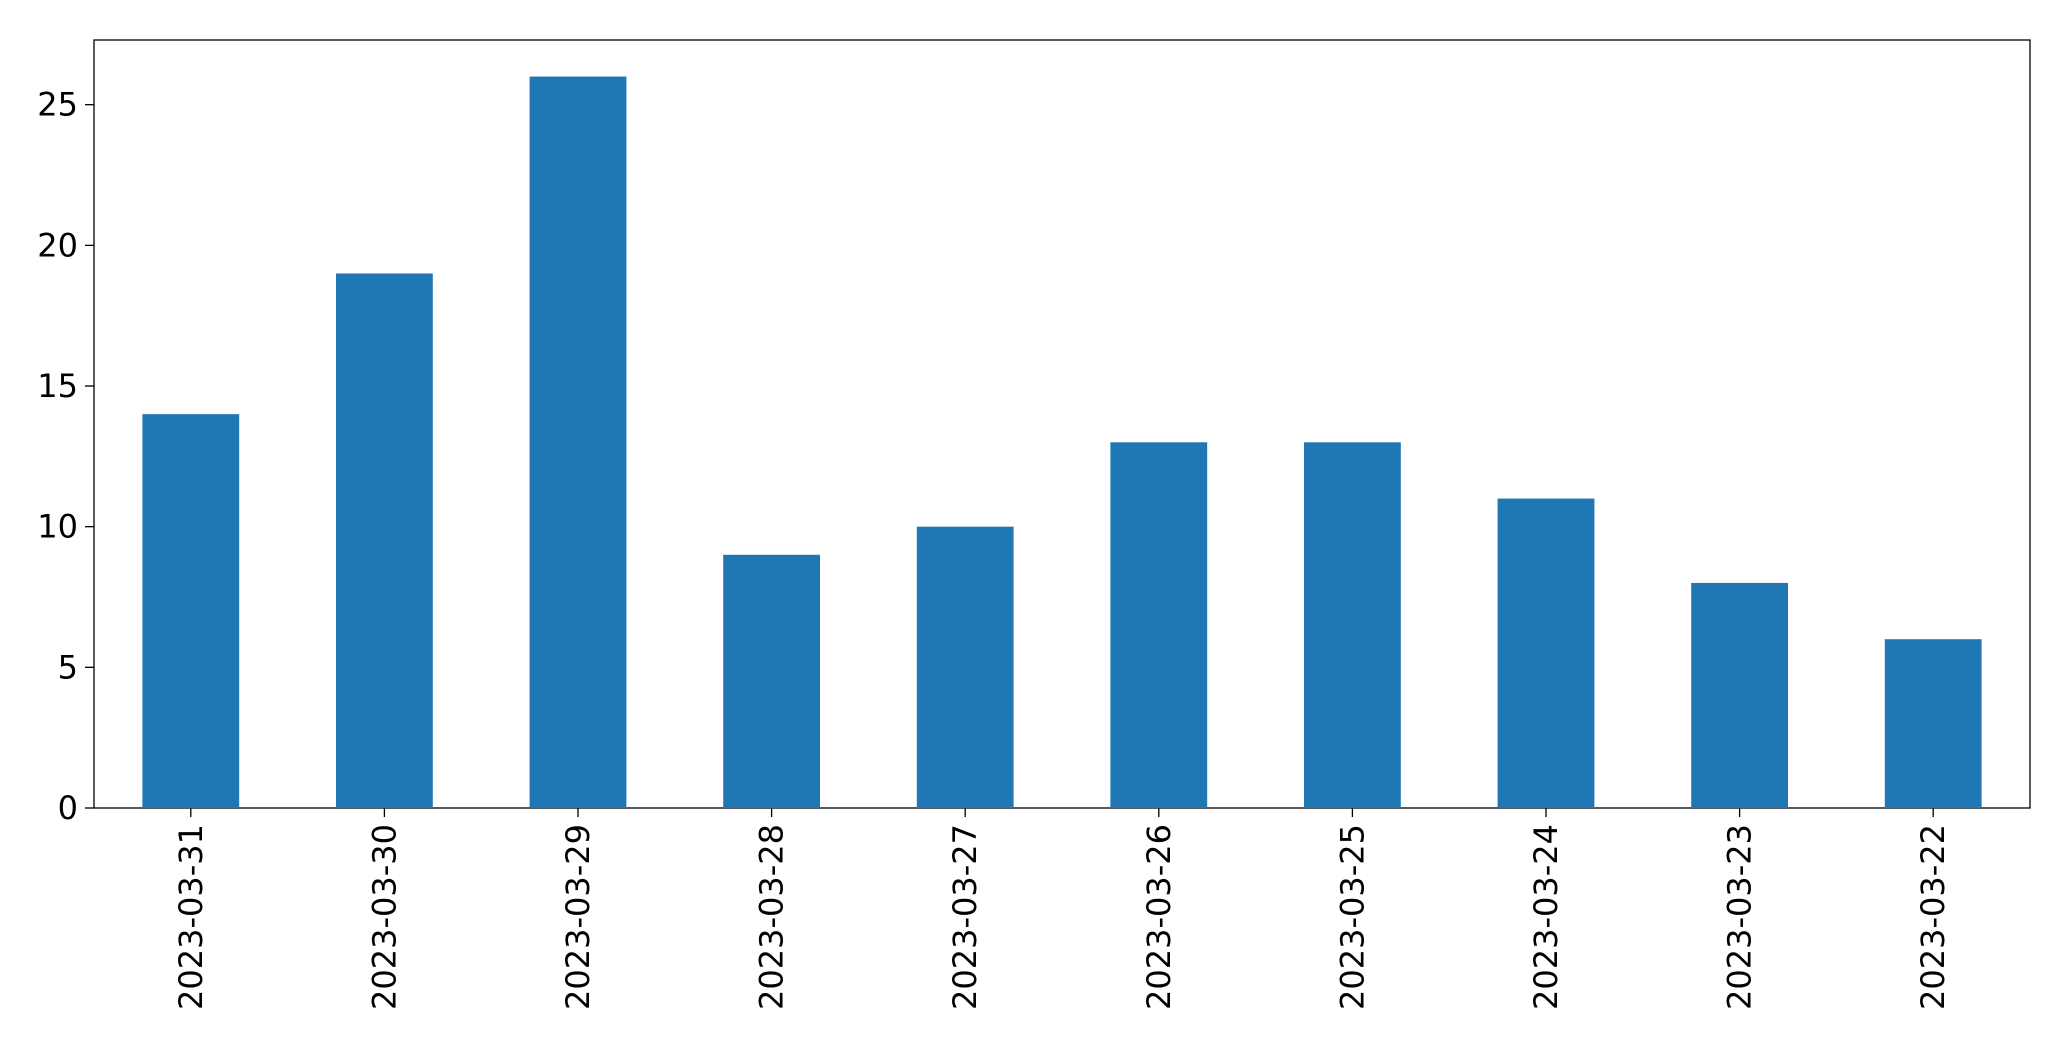 This screenshot has width=2071, height=1061. What do you see at coordinates (191, 917) in the screenshot?
I see `x-tick-label: 2023-03-31` at bounding box center [191, 917].